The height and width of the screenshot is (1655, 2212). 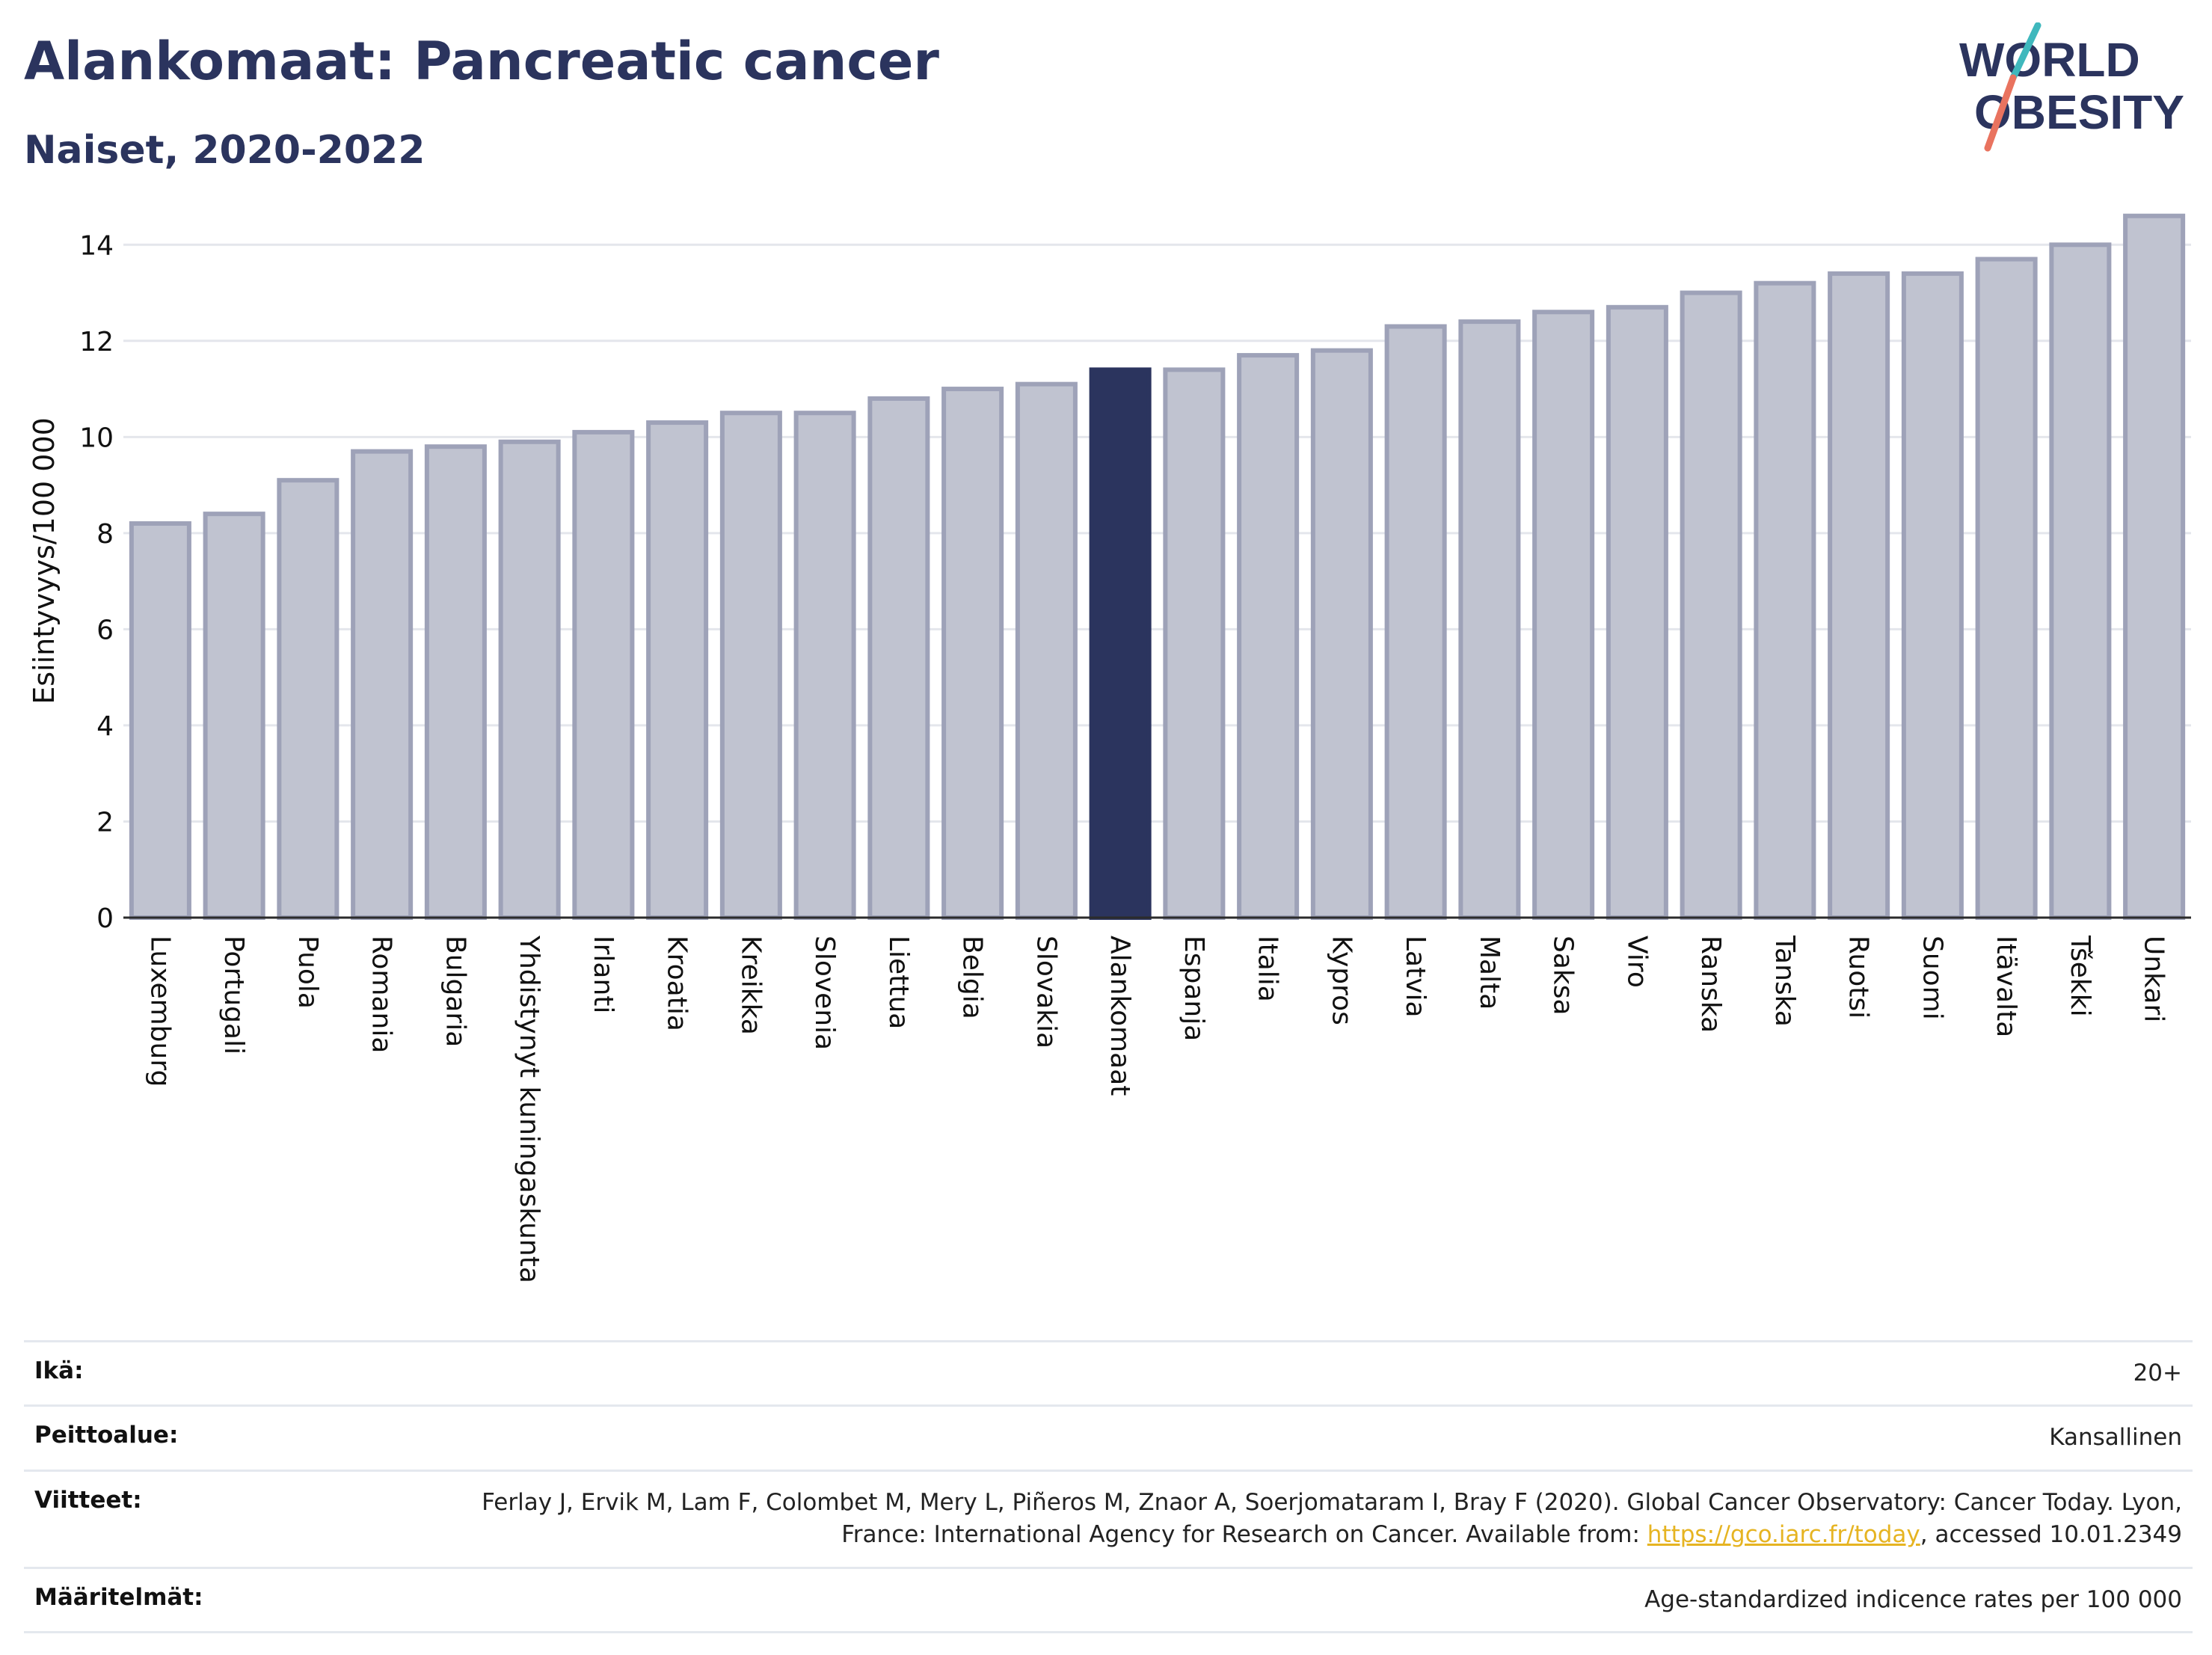 I want to click on meta-row-age: Ikä: 20+, so click(x=1108, y=1372).